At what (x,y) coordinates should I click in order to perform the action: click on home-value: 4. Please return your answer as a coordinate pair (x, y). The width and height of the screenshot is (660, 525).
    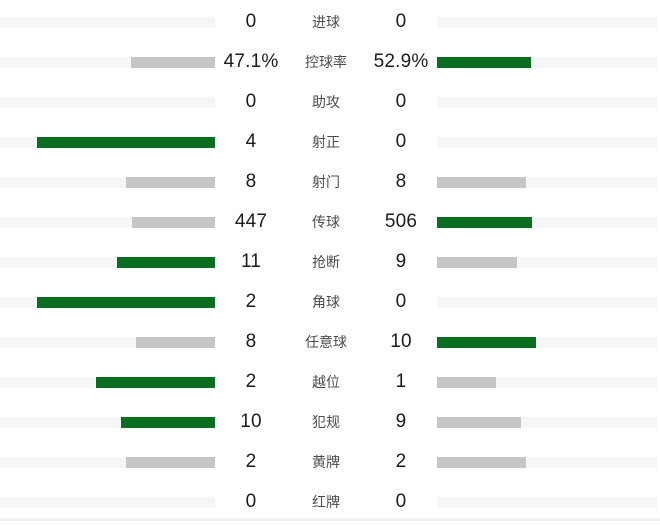
    Looking at the image, I should click on (251, 141).